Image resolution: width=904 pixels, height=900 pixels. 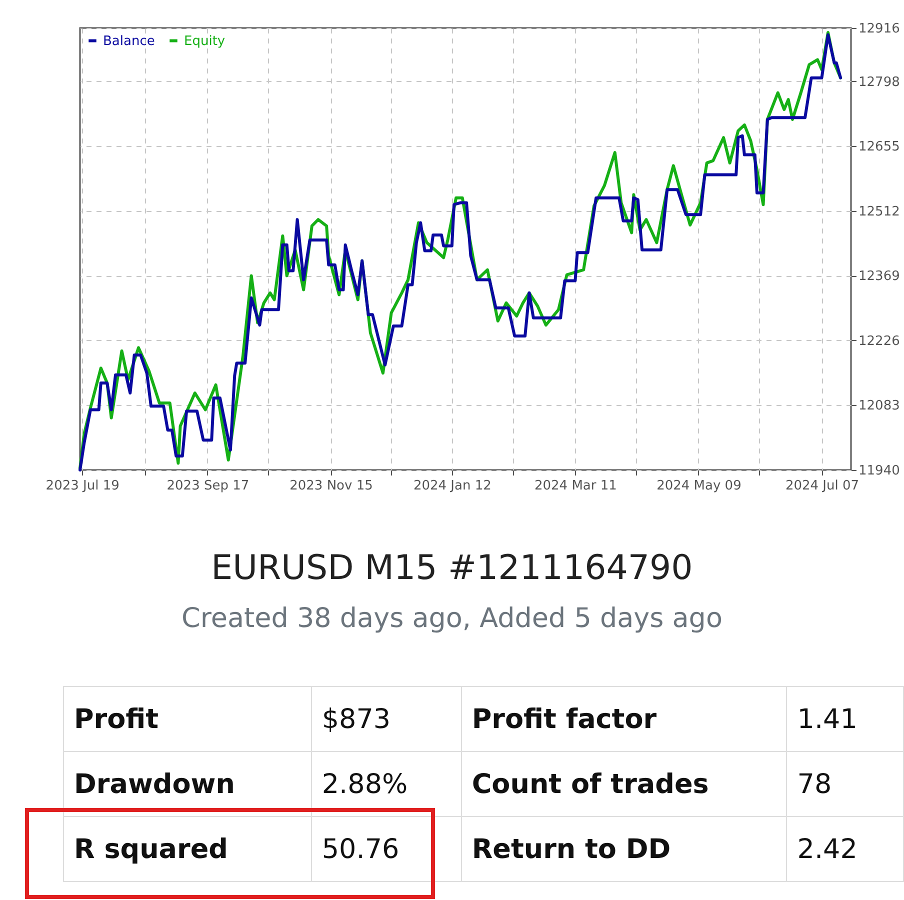 I want to click on y-tick-label: 12798, so click(x=879, y=82).